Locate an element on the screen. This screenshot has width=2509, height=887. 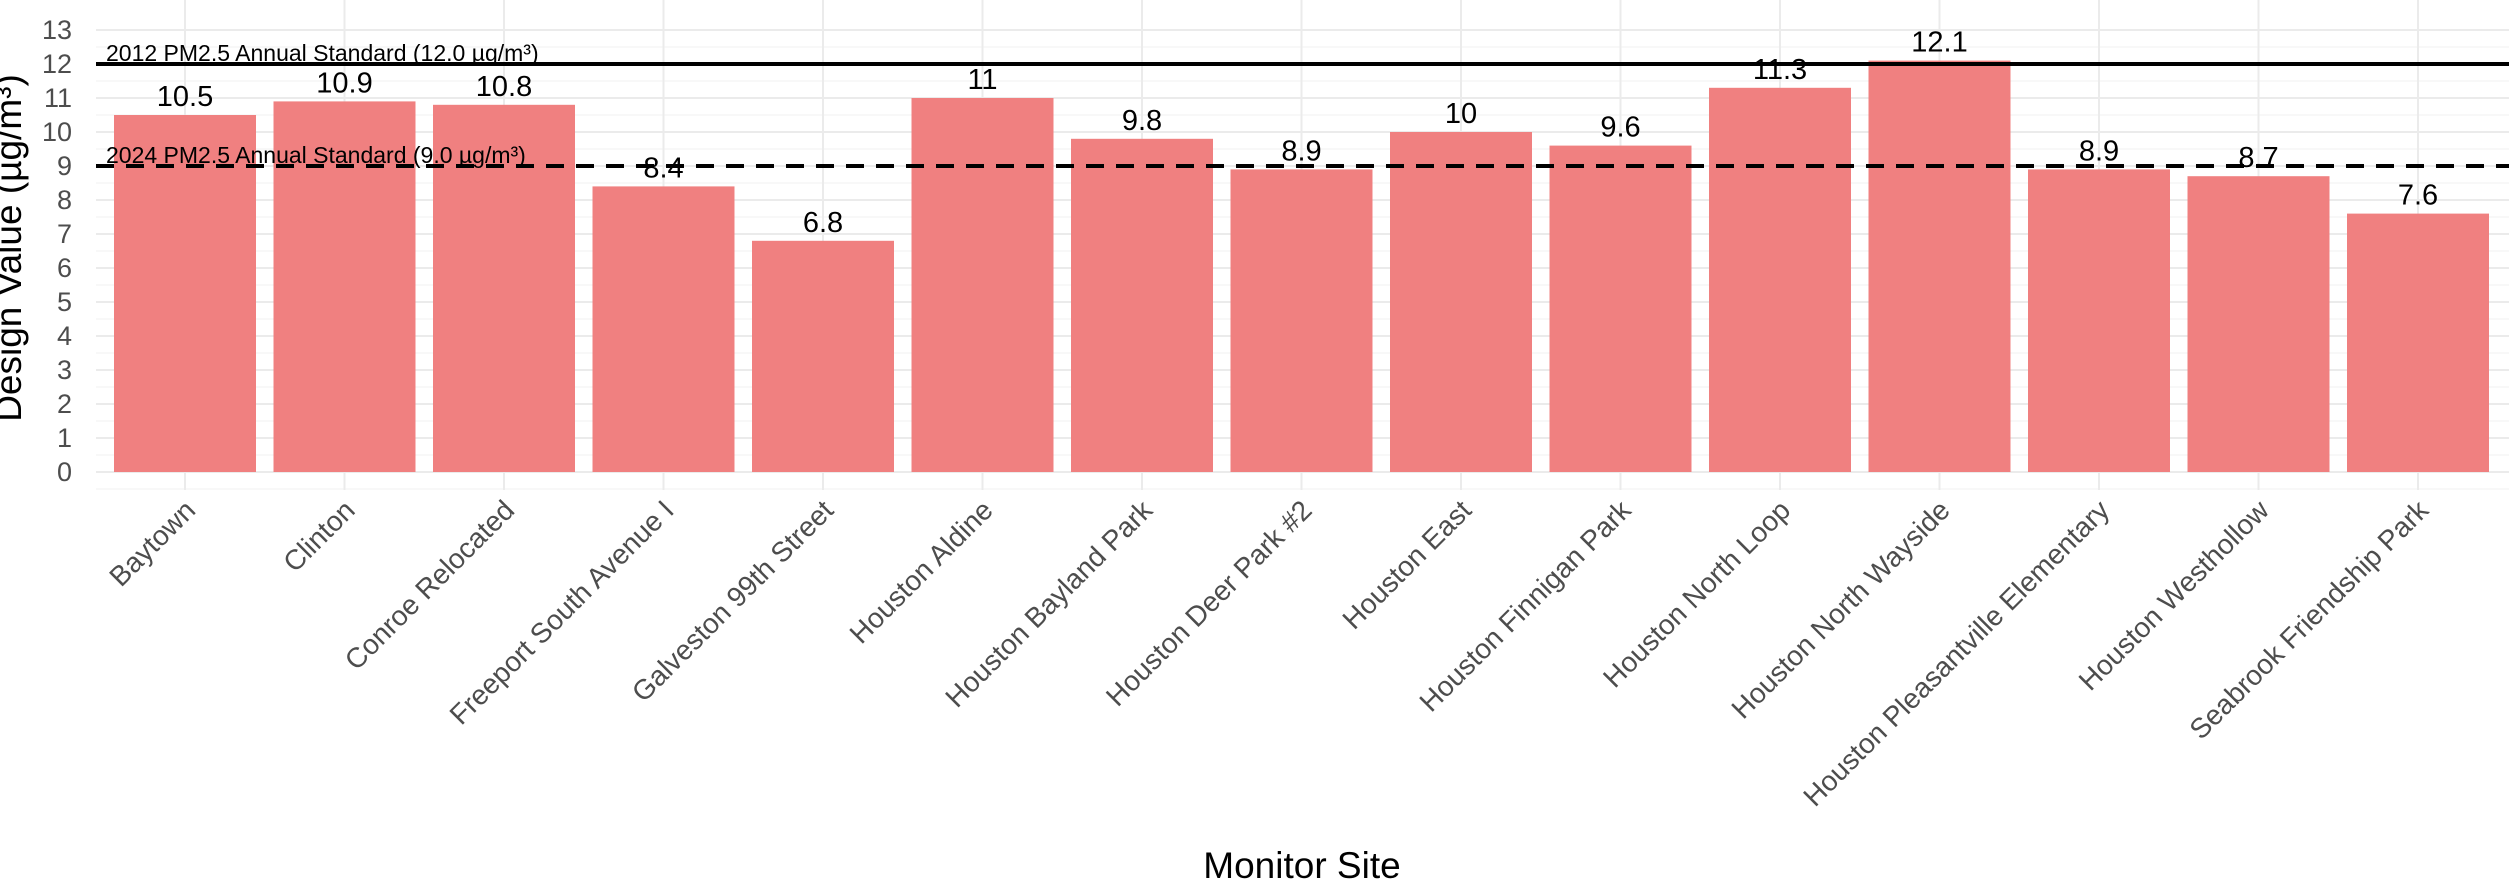
bar-value-label: 12.1 is located at coordinates (1939, 43).